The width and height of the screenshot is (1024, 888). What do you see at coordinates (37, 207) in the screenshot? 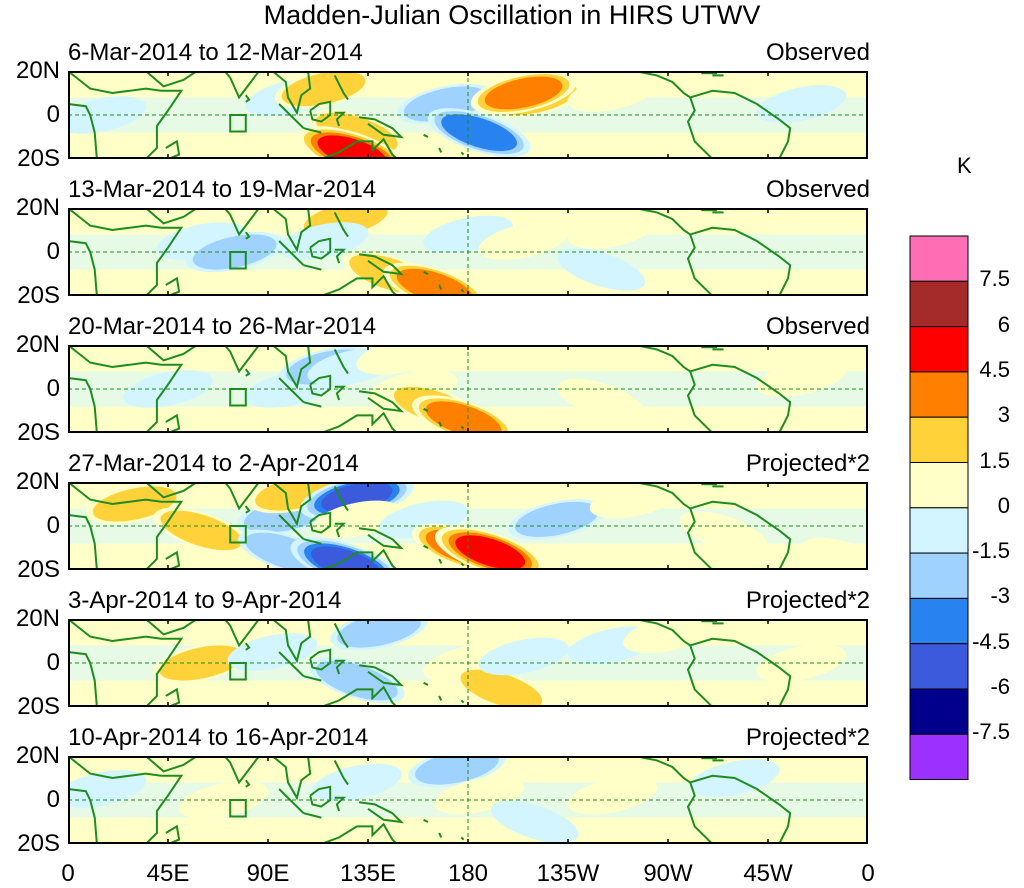
I see `latitude-label: 20N` at bounding box center [37, 207].